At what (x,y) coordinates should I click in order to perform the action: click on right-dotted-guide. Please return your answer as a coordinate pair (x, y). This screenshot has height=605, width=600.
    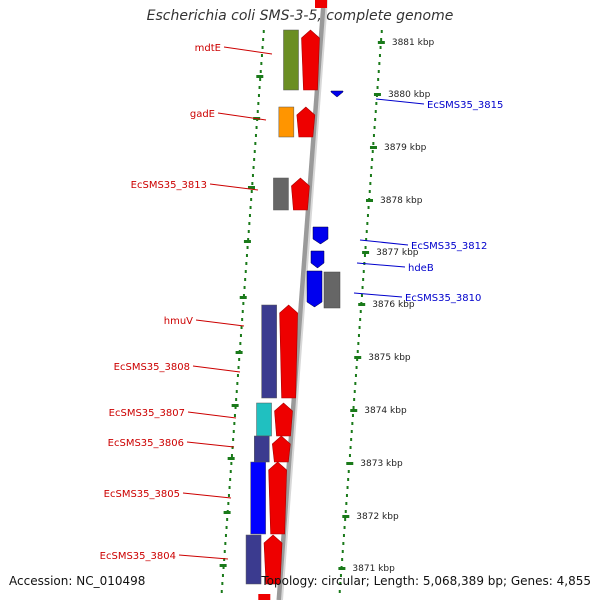
    Looking at the image, I should click on (360, 311).